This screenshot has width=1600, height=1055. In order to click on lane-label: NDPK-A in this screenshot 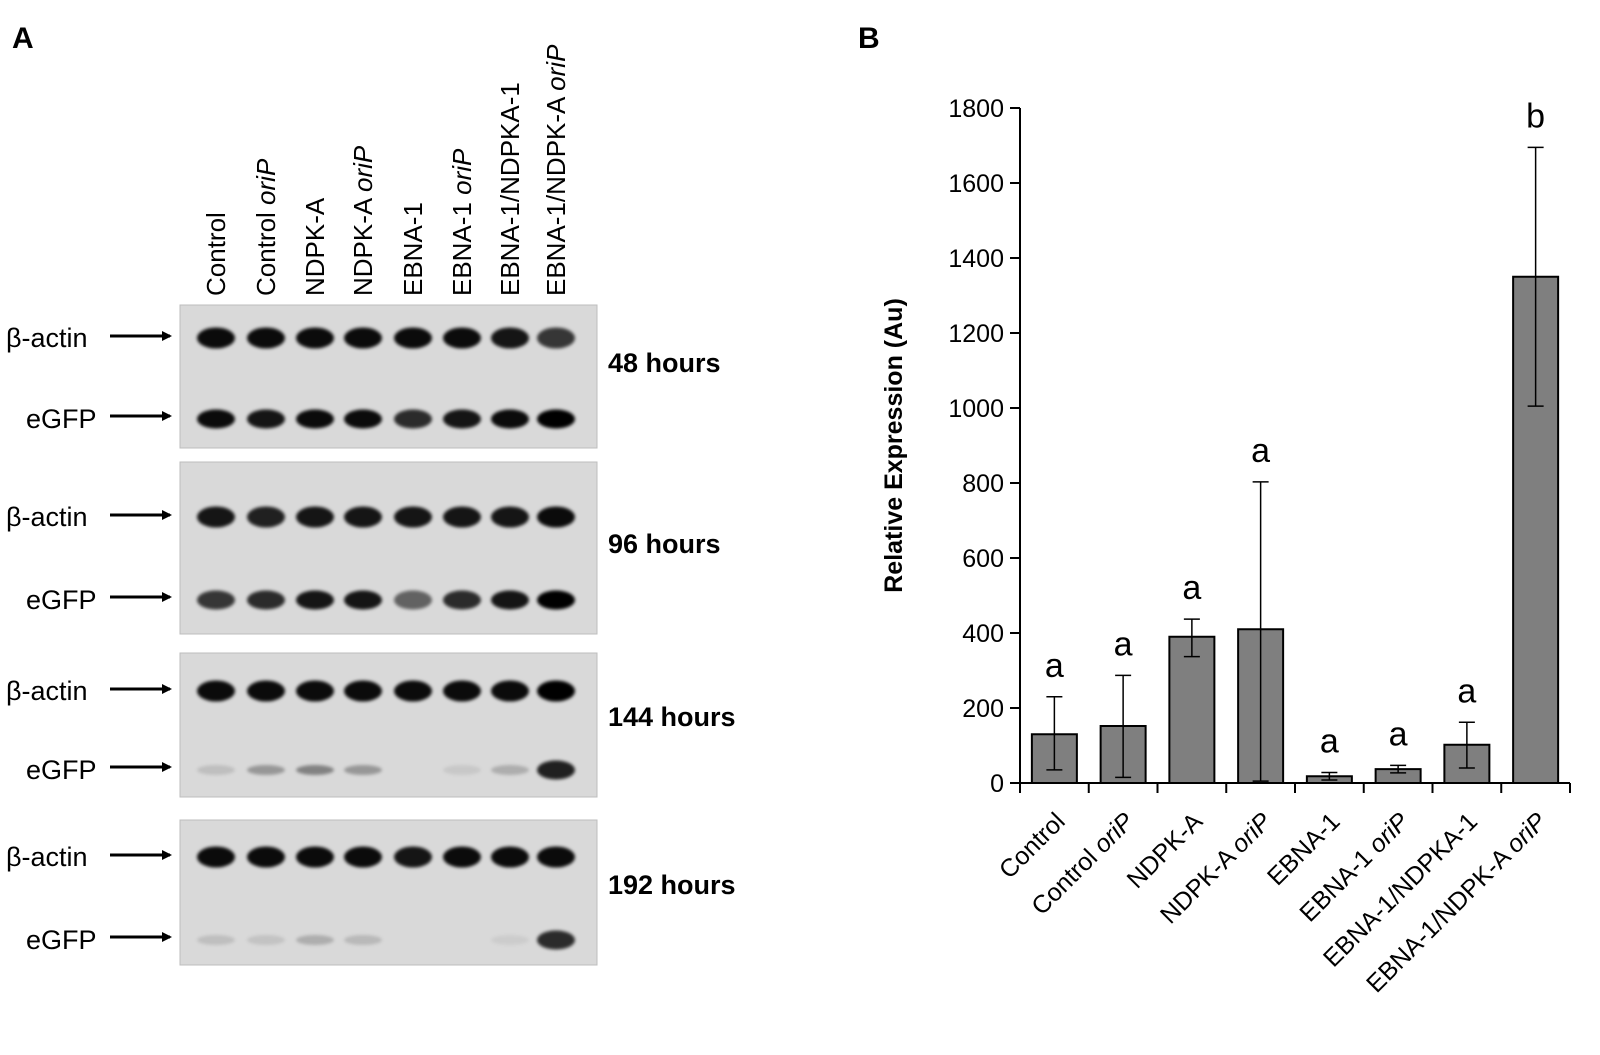, I will do `click(315, 246)`.